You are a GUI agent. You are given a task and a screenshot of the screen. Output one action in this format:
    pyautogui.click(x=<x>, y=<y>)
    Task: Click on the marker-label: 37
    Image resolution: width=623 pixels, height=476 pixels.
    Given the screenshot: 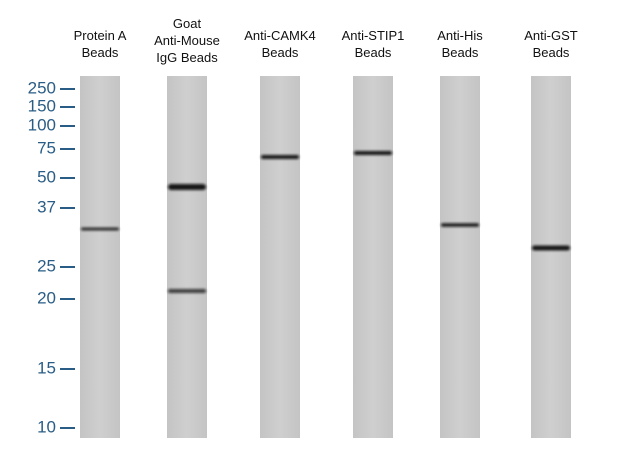 What is the action you would take?
    pyautogui.click(x=46, y=206)
    